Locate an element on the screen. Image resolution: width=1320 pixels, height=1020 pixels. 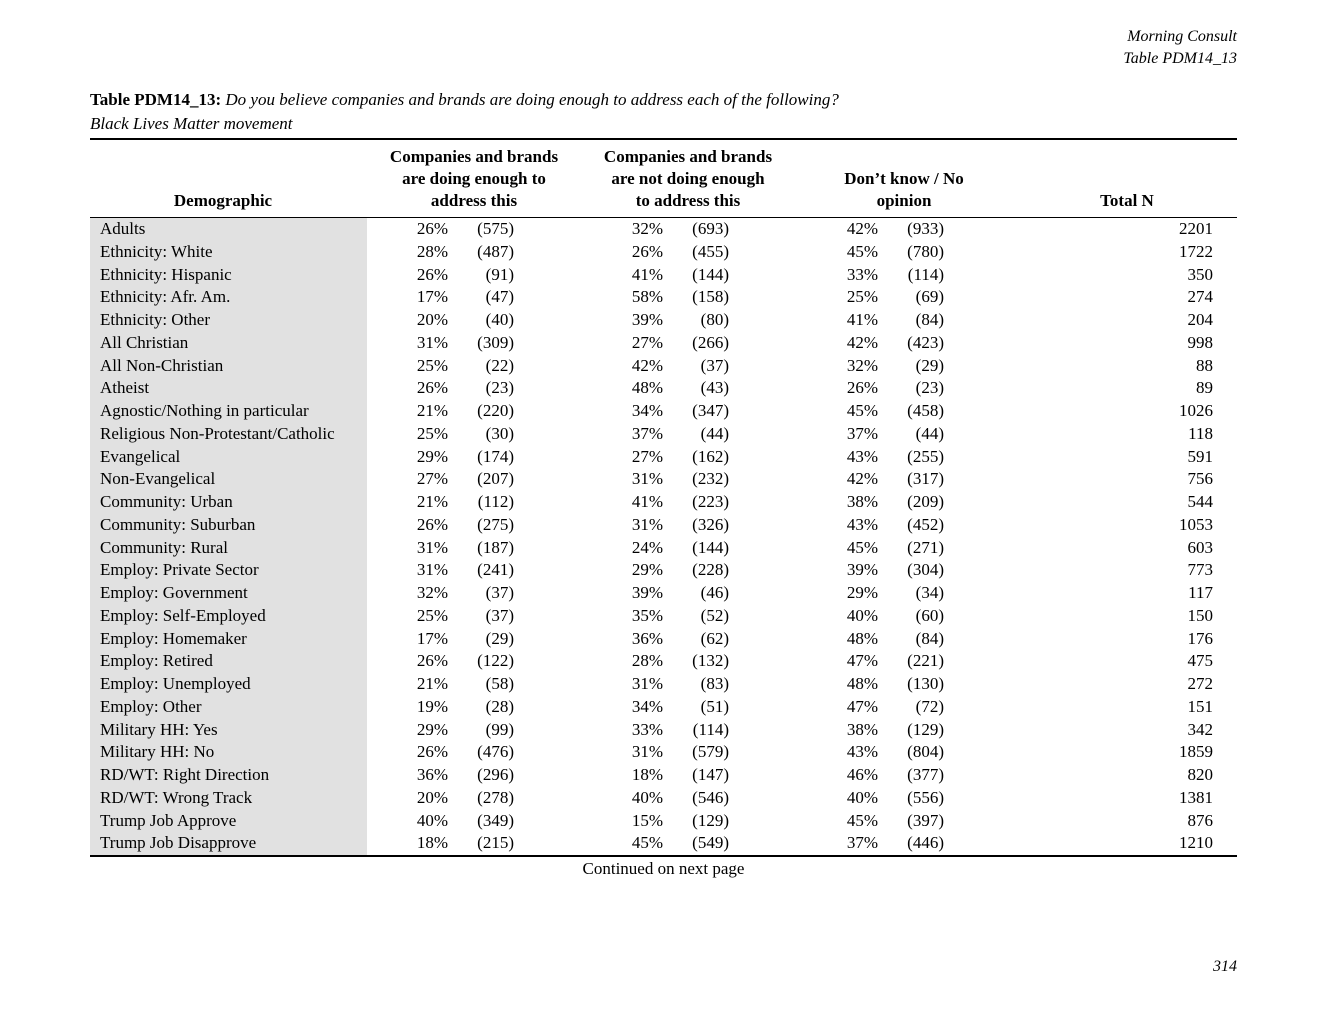
dont-know-pct: 42% is located at coordinates (862, 228).